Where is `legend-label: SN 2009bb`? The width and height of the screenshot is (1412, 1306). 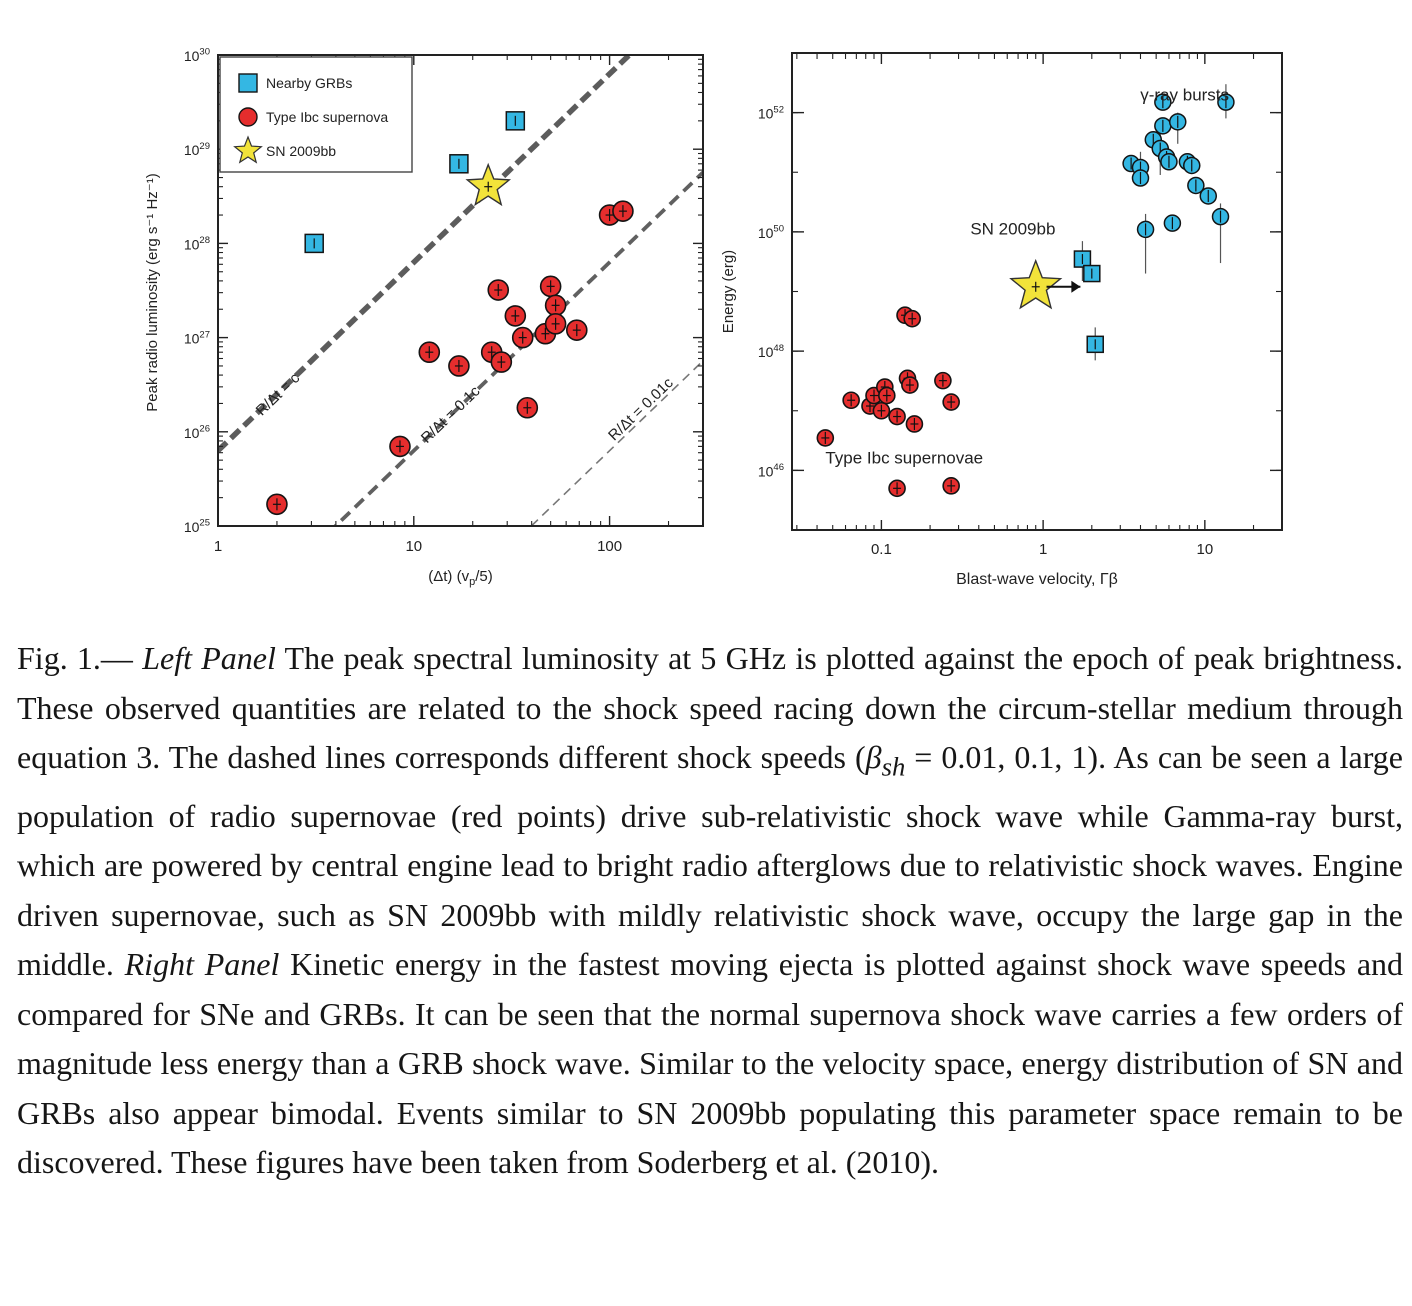
legend-label: SN 2009bb is located at coordinates (301, 151).